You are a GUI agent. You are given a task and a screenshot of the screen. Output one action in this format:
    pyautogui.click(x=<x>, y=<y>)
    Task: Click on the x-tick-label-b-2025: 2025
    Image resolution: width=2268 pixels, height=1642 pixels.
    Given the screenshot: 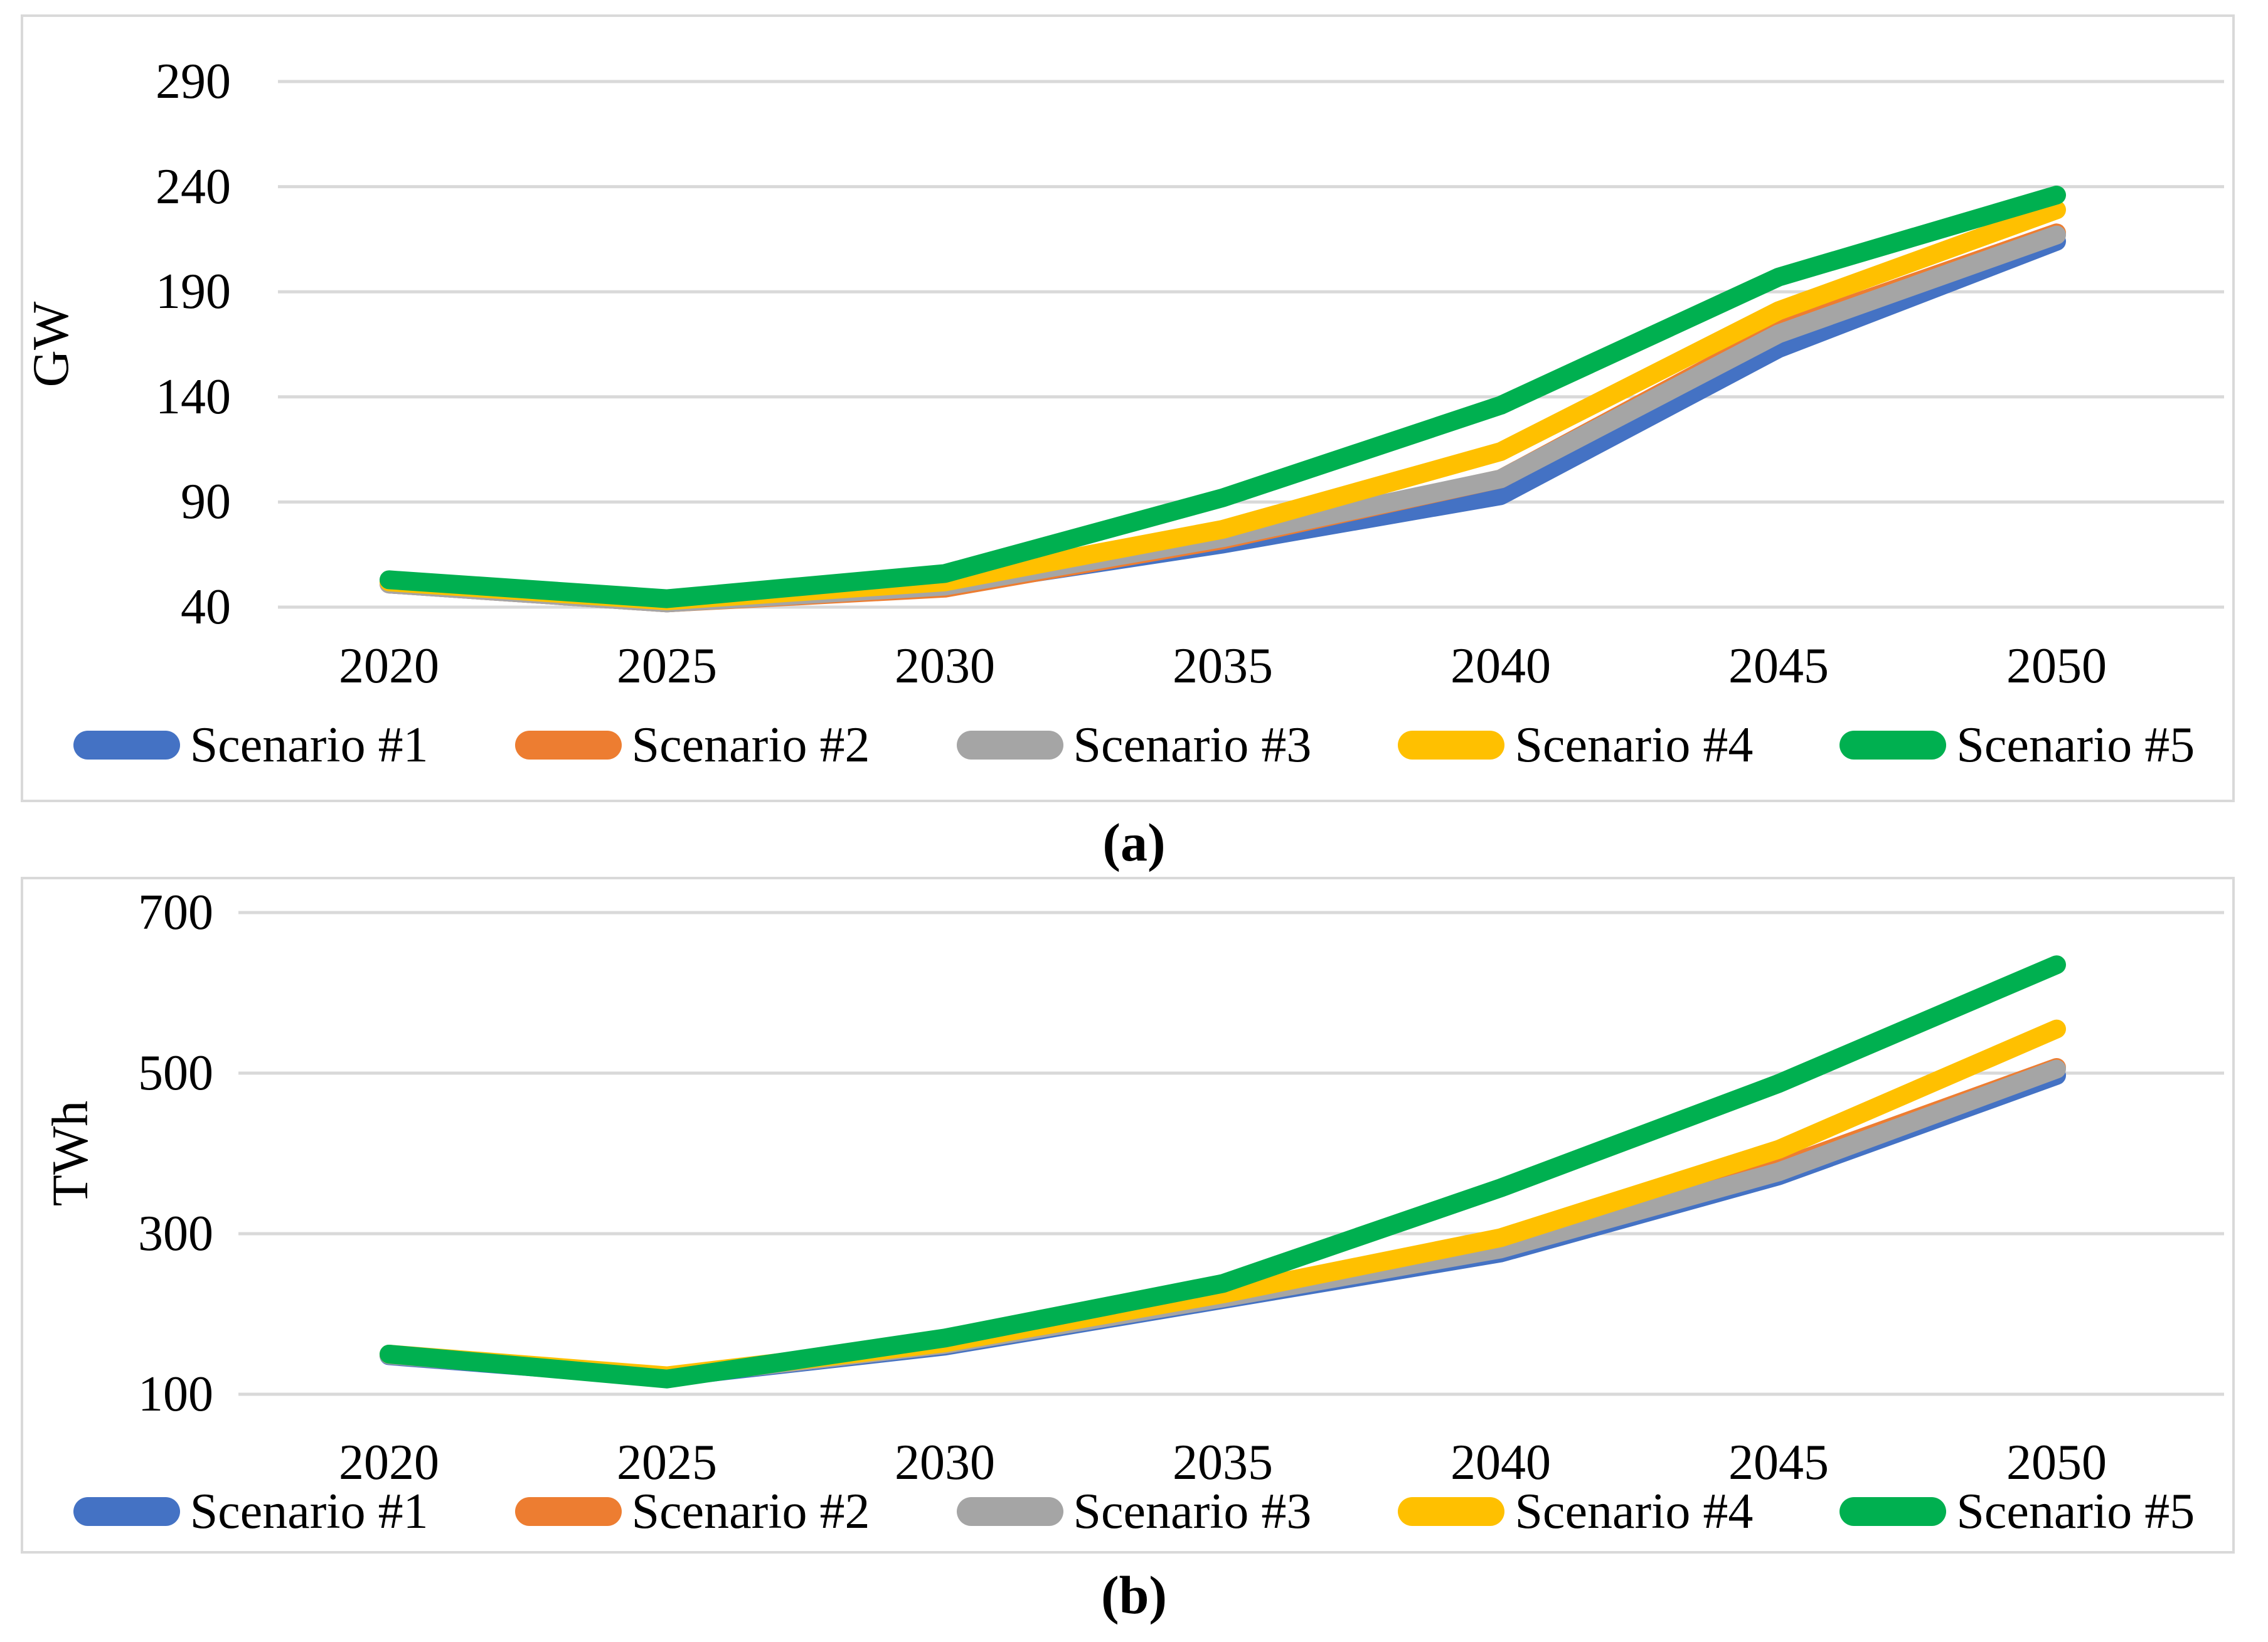 What is the action you would take?
    pyautogui.click(x=667, y=1462)
    